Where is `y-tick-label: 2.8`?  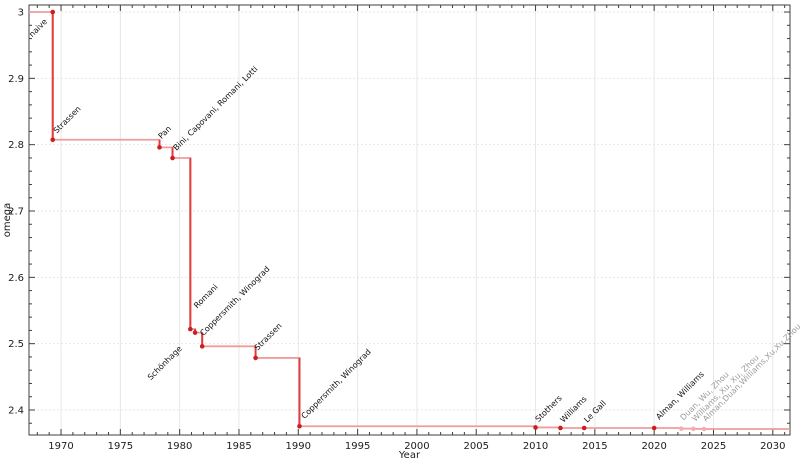
y-tick-label: 2.8 is located at coordinates (16, 145).